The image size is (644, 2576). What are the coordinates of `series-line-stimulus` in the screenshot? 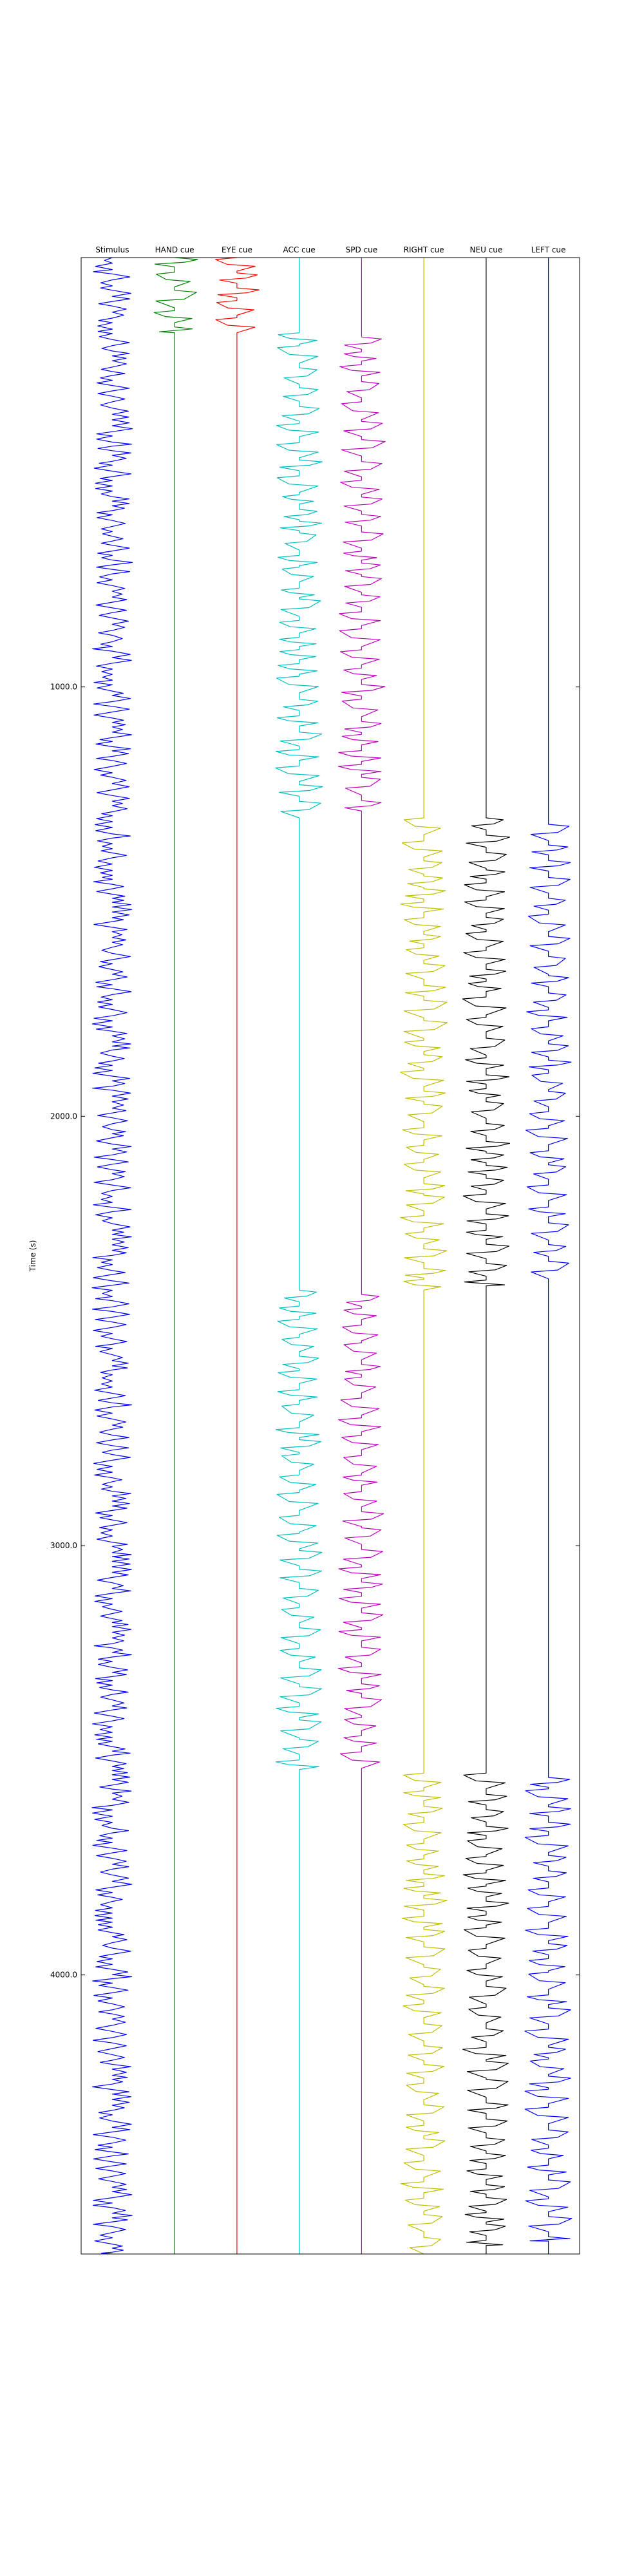 It's located at (112, 1256).